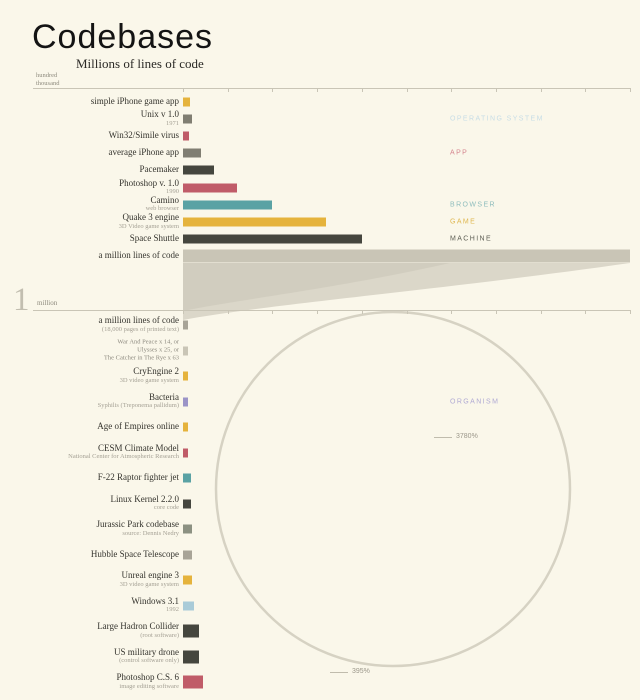  Describe the element at coordinates (320, 170) in the screenshot. I see `chart-row: Pacemaker` at that location.